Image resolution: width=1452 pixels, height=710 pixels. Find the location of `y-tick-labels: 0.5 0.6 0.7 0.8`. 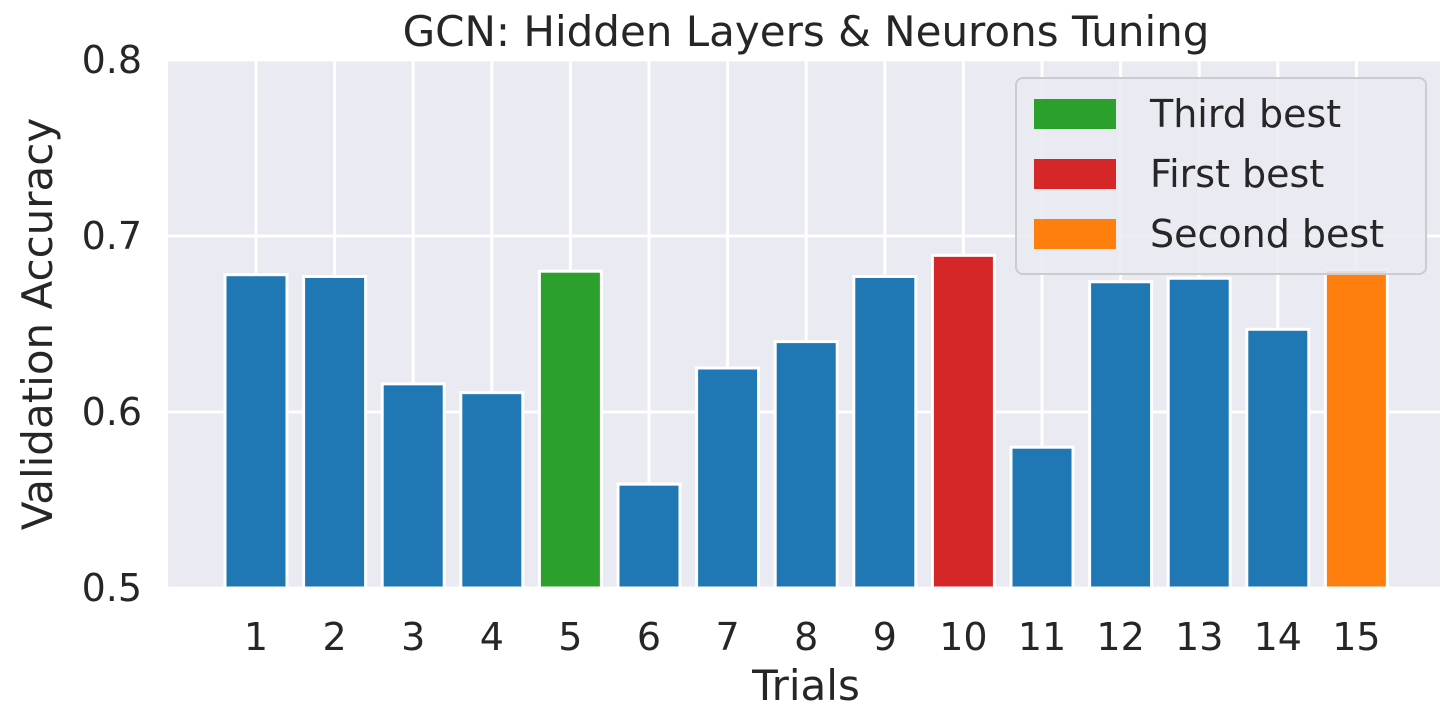

y-tick-labels: 0.5 0.6 0.7 0.8 is located at coordinates (112, 324).